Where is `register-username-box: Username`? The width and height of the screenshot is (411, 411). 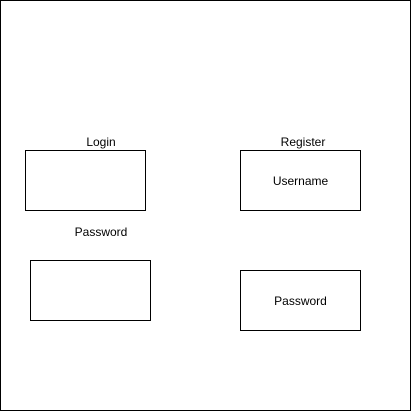 register-username-box: Username is located at coordinates (300, 180).